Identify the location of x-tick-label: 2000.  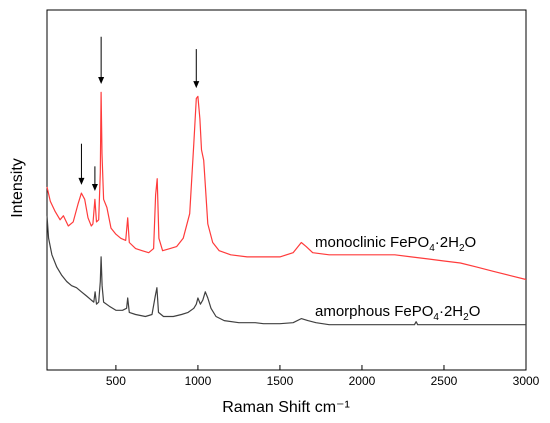
(362, 381).